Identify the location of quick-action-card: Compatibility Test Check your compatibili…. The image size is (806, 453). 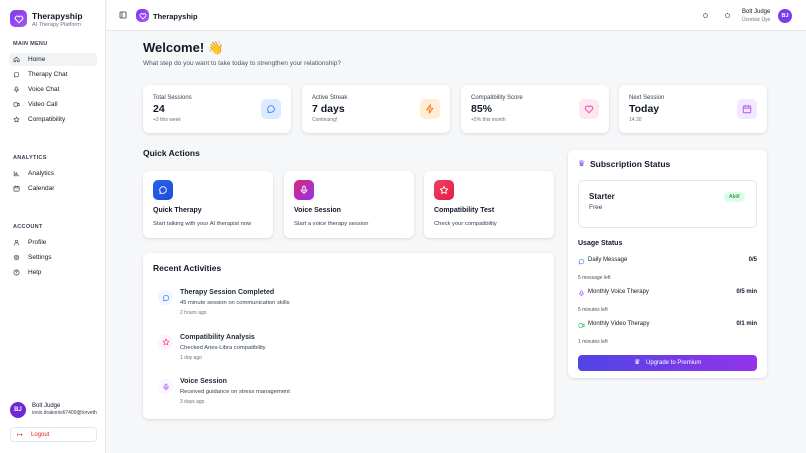
(489, 204).